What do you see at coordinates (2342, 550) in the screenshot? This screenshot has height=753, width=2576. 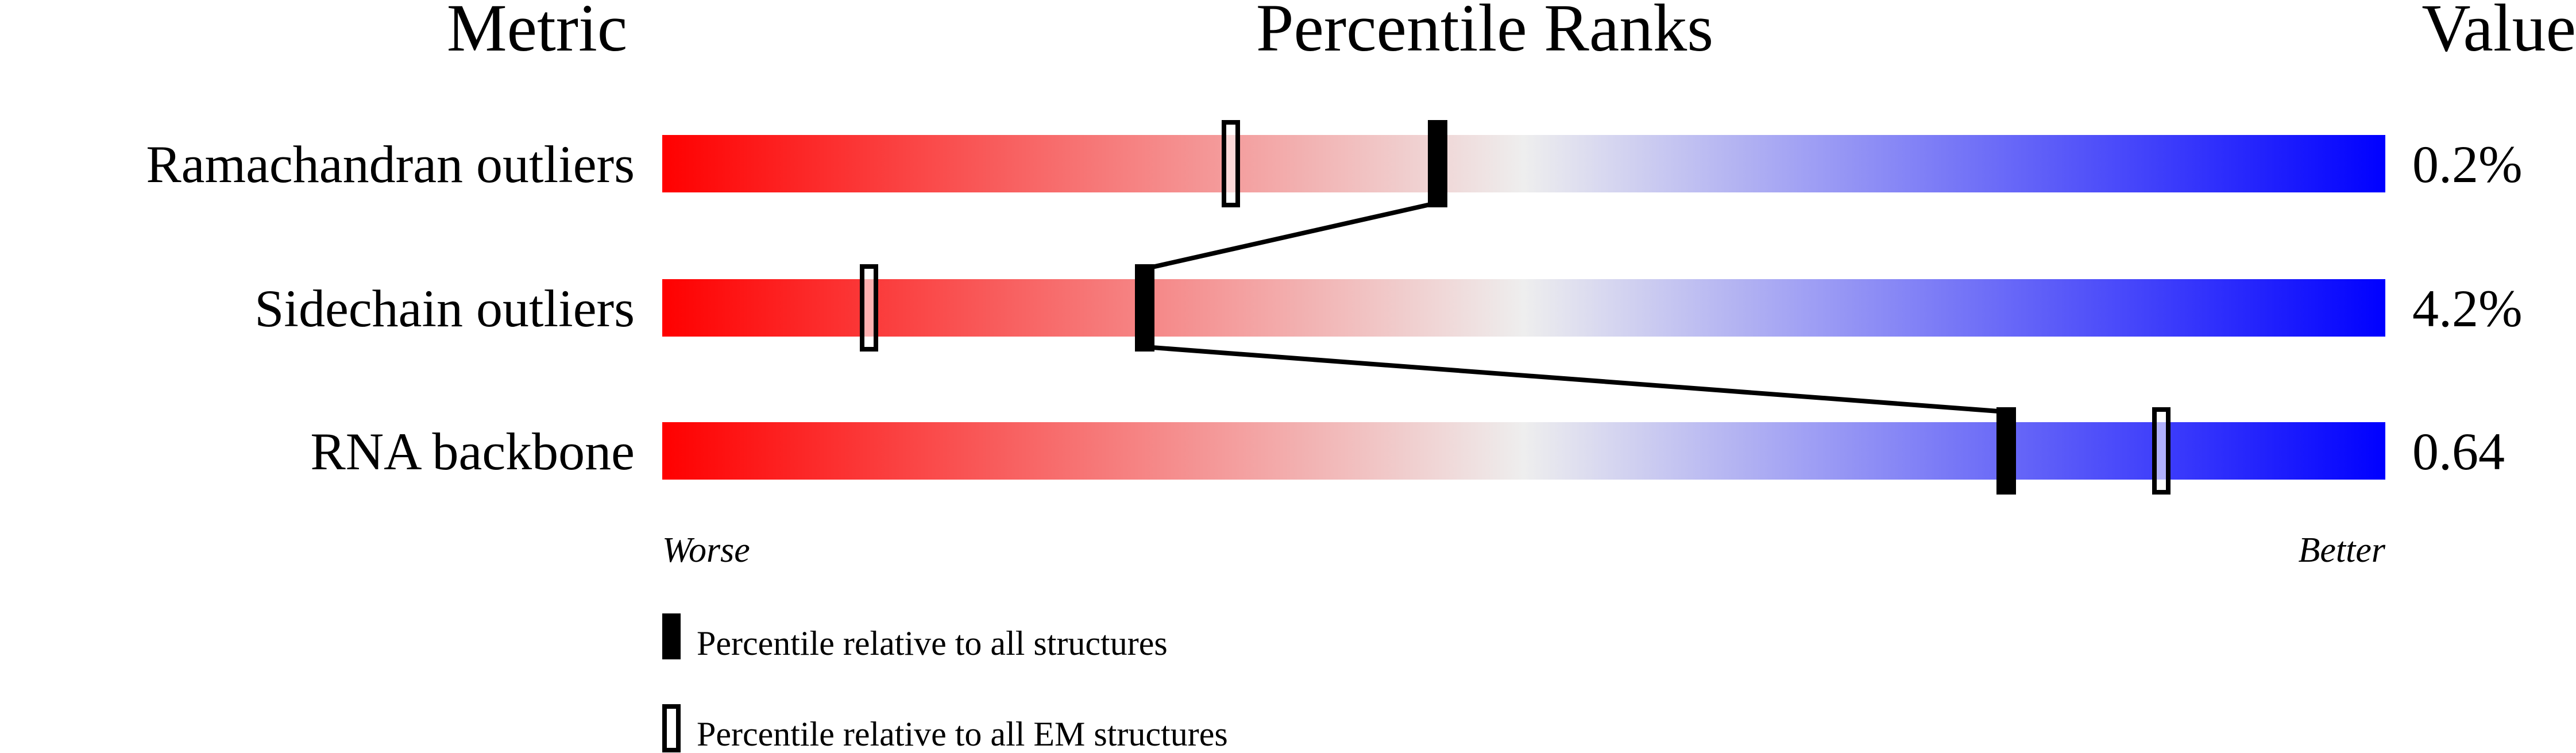 I see `axis-better-label: Better` at bounding box center [2342, 550].